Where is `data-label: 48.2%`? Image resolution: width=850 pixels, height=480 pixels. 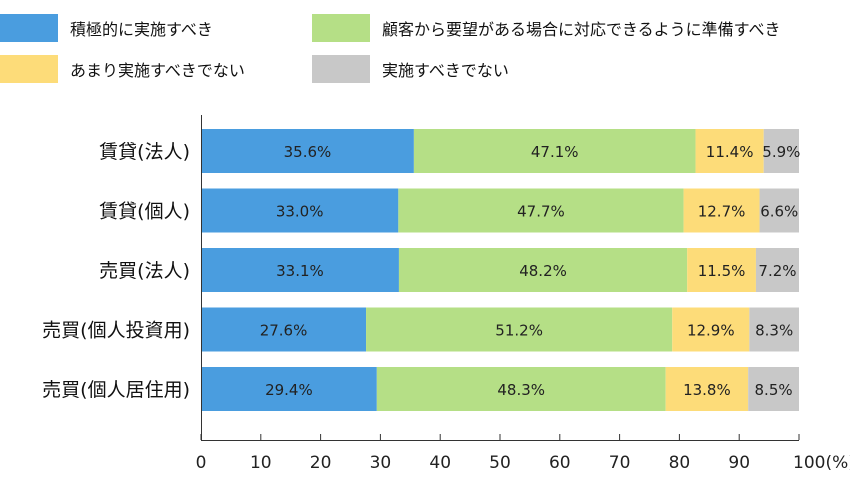 data-label: 48.2% is located at coordinates (543, 271).